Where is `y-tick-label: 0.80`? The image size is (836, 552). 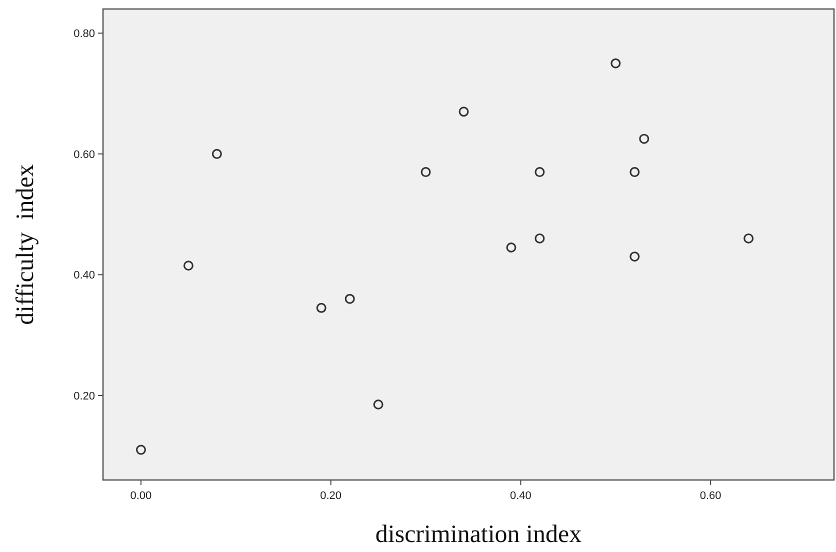
y-tick-label: 0.80 is located at coordinates (84, 34).